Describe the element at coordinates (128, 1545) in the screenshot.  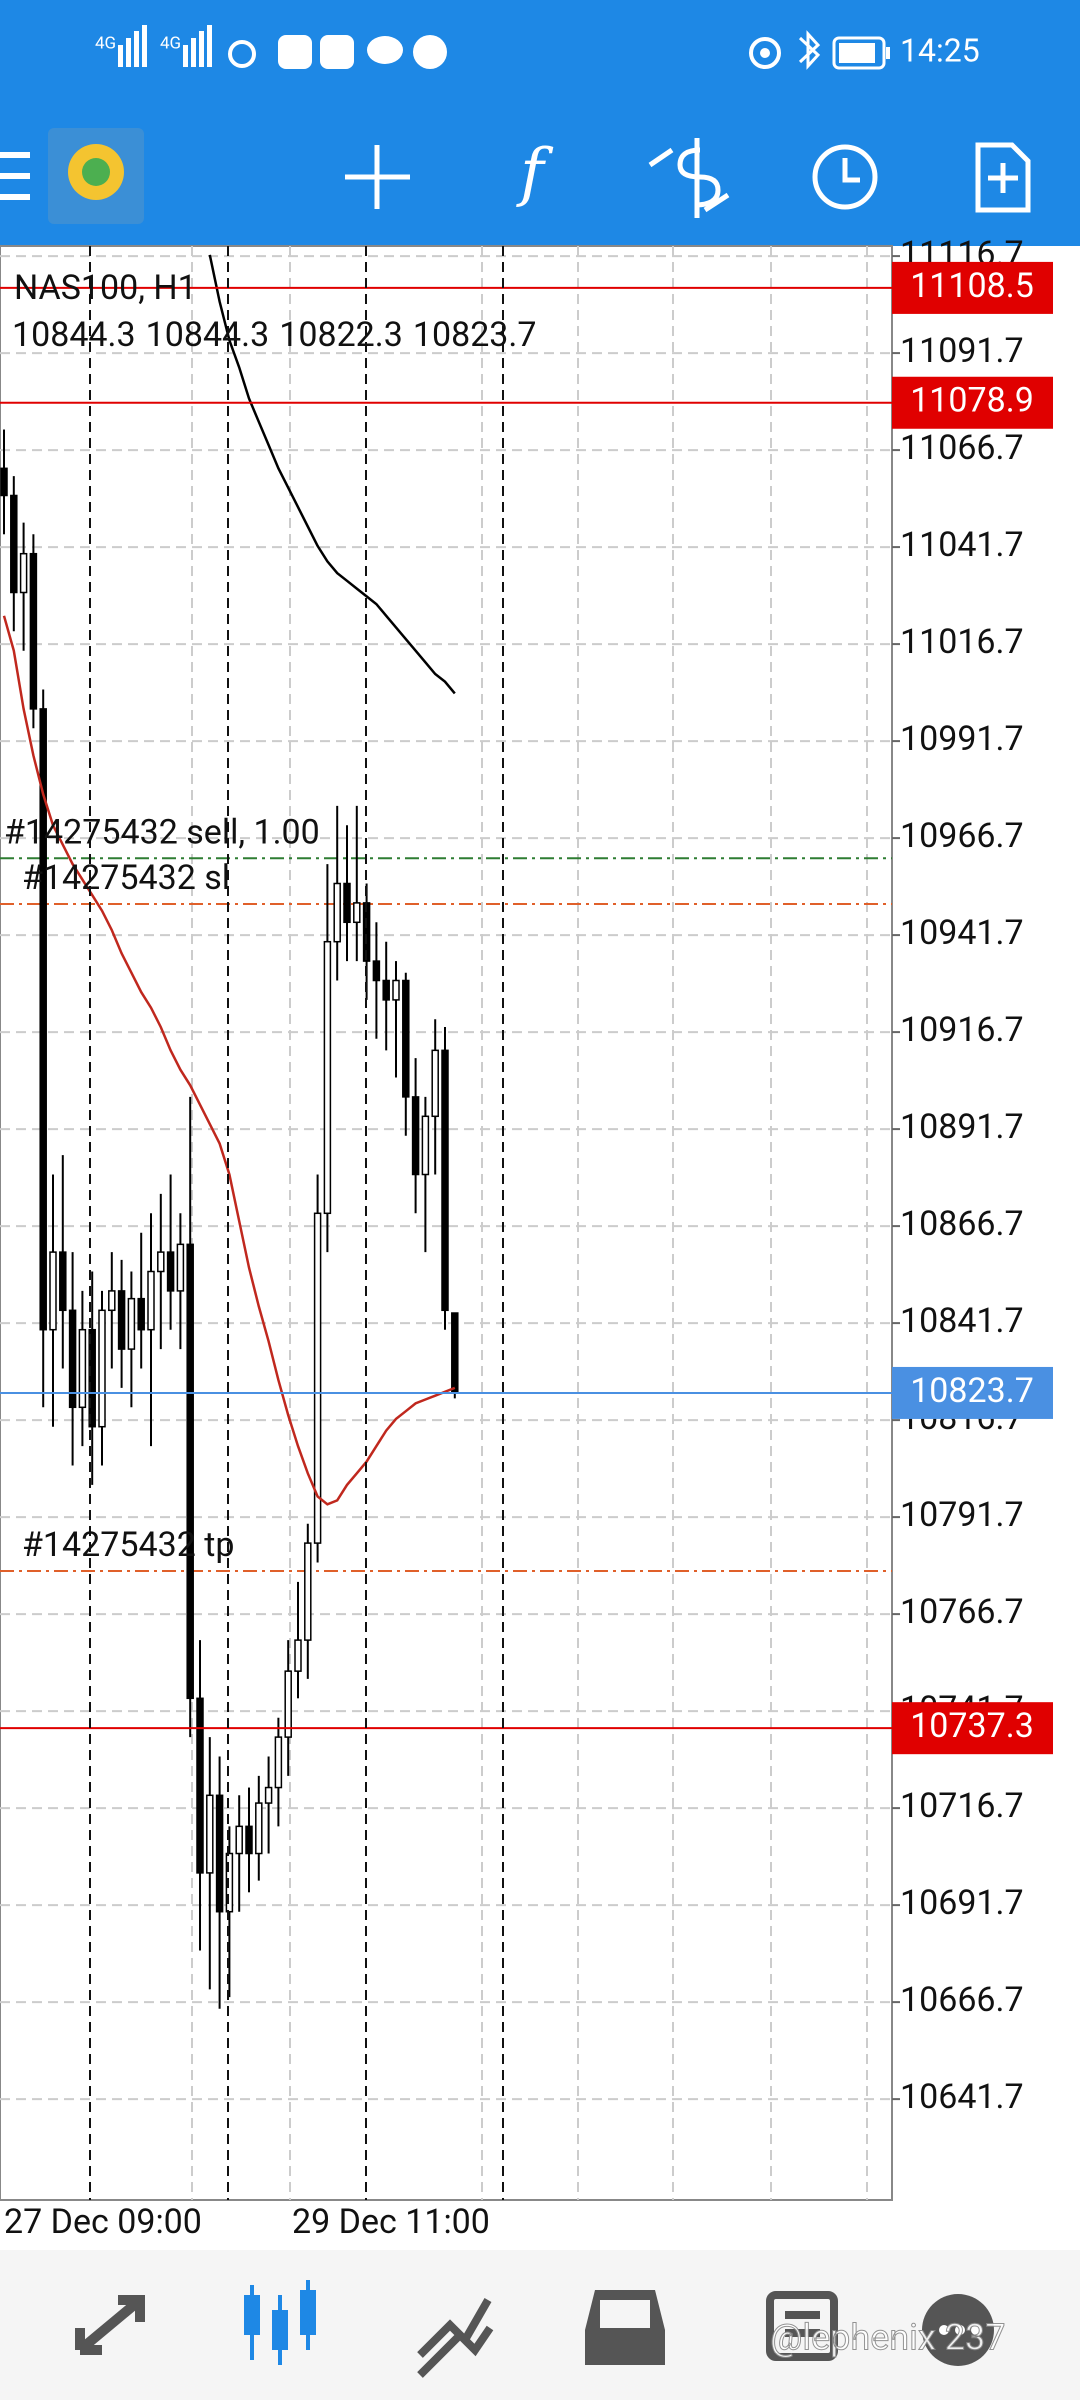
I see `order-label: #14275432 tp` at that location.